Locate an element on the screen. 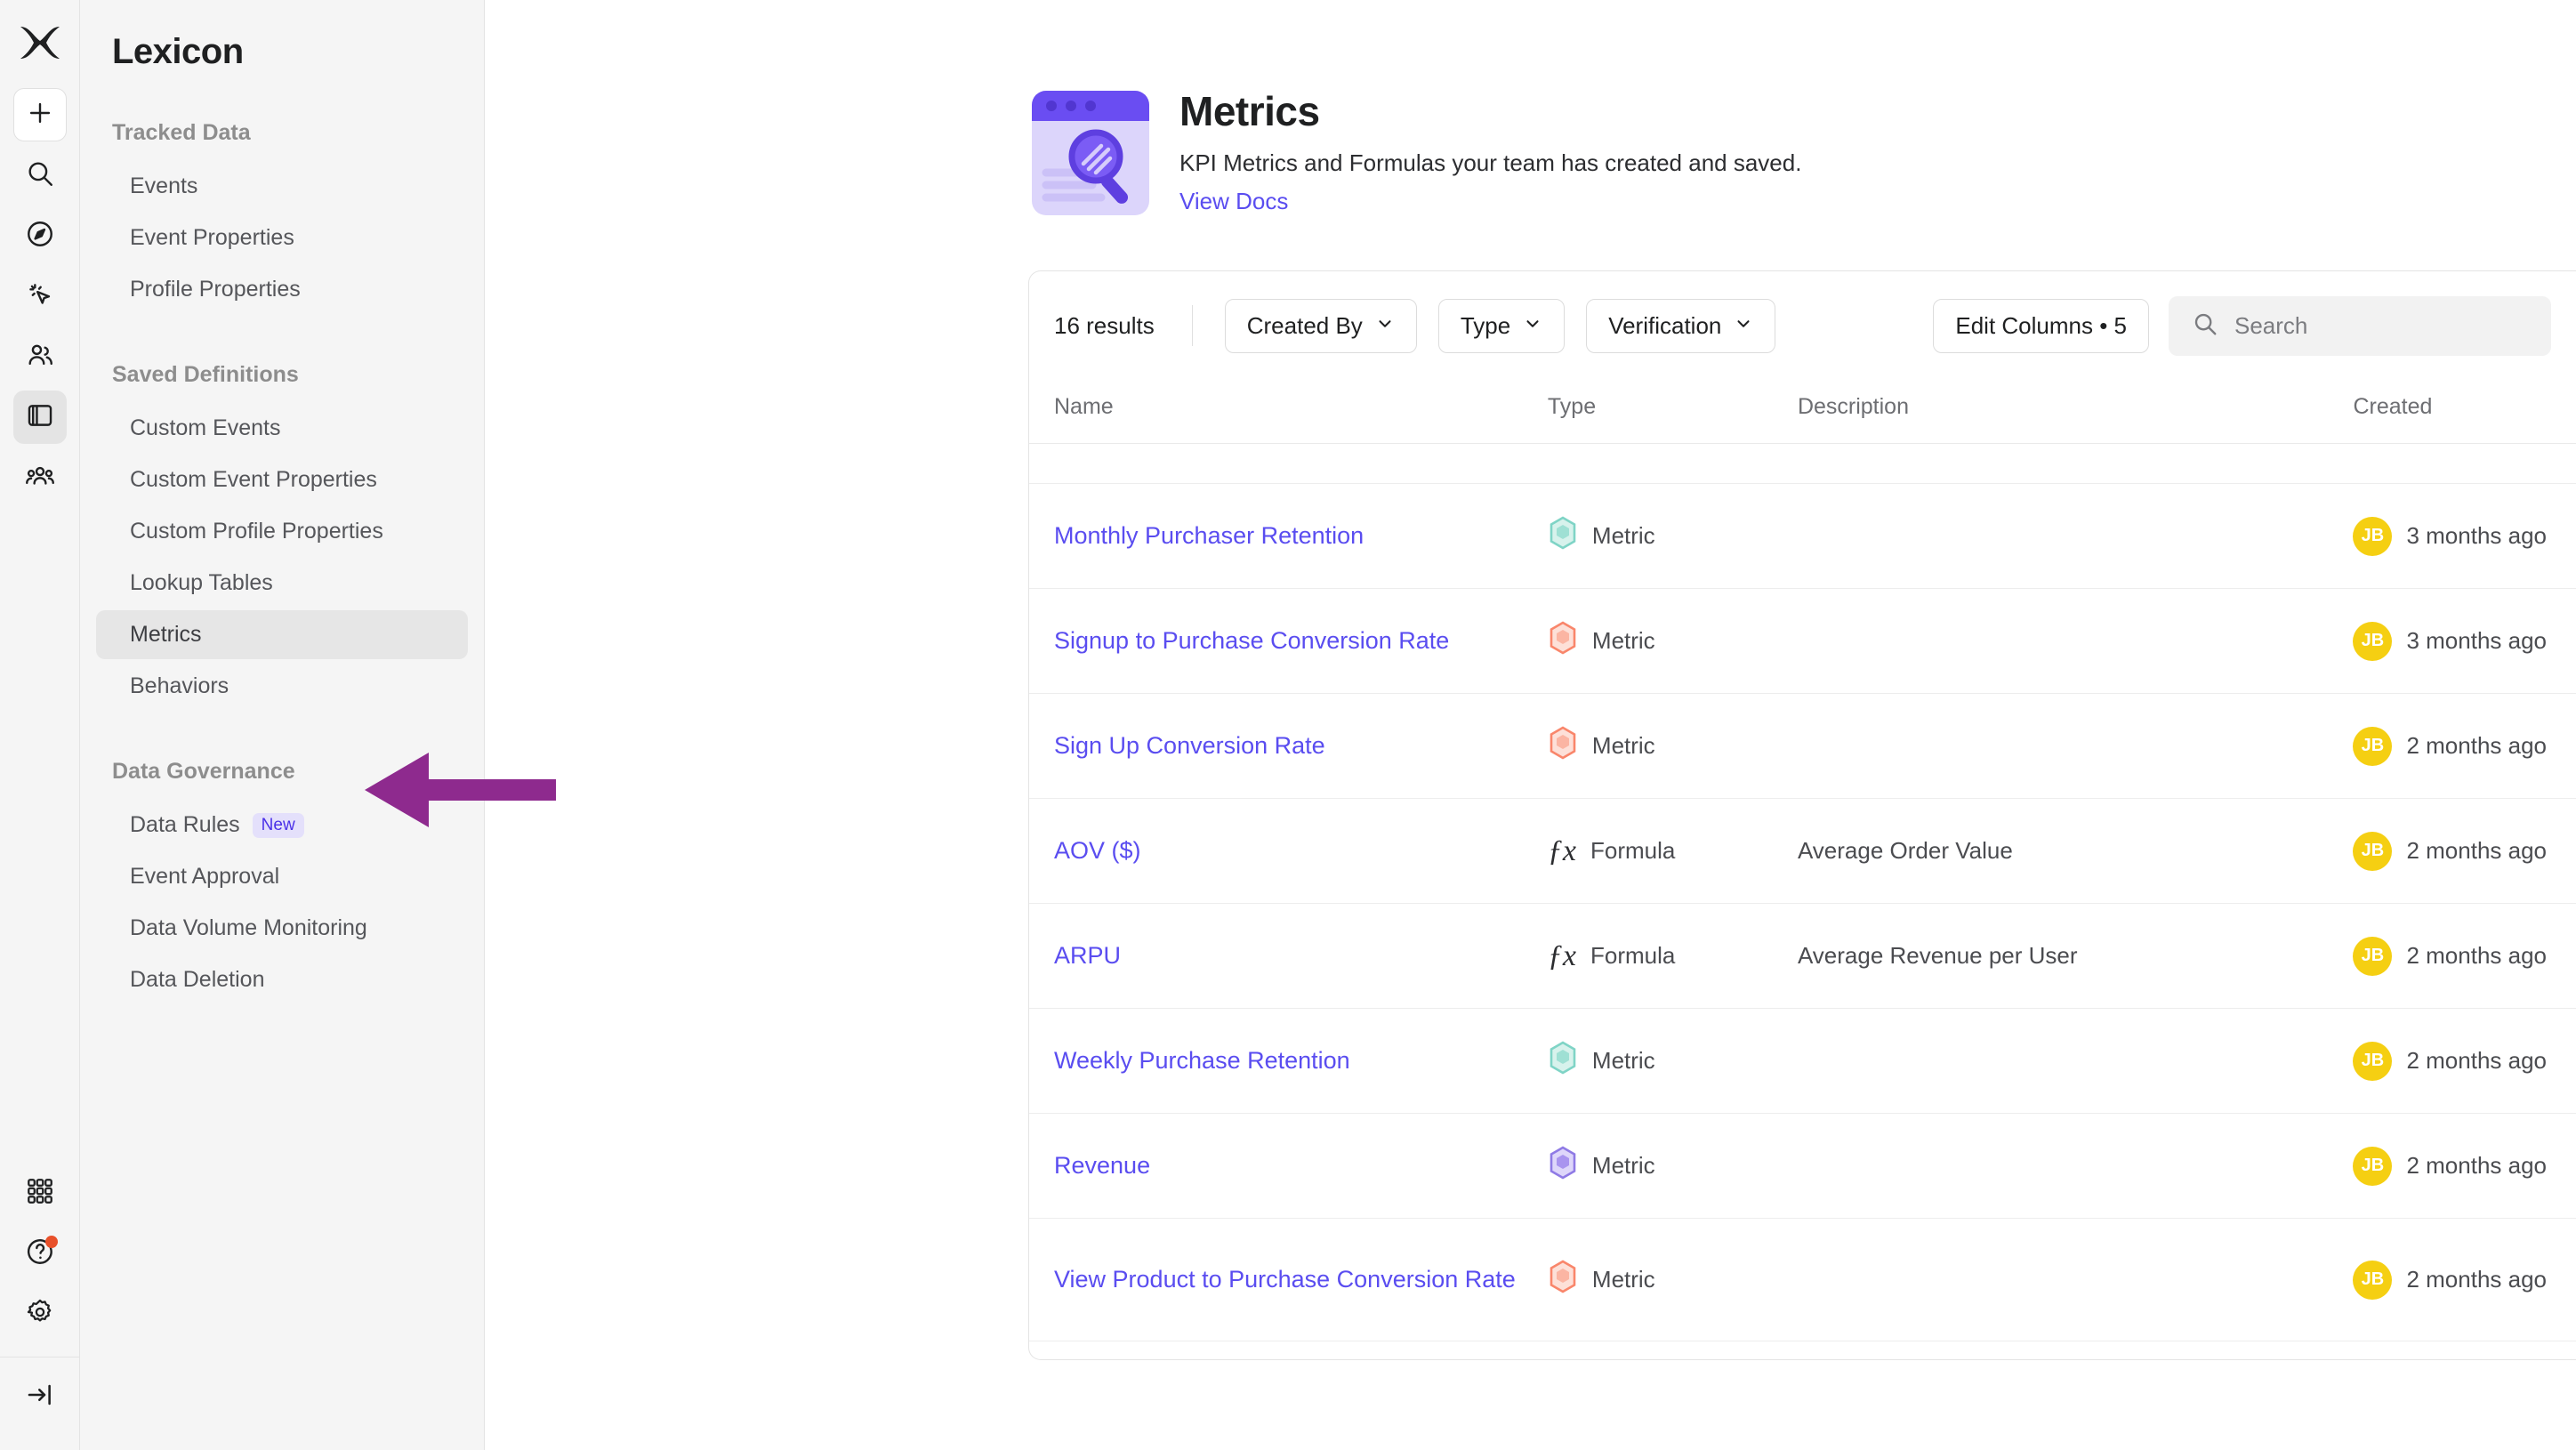 This screenshot has width=2576, height=1450. nav-label: Event Properties is located at coordinates (212, 237).